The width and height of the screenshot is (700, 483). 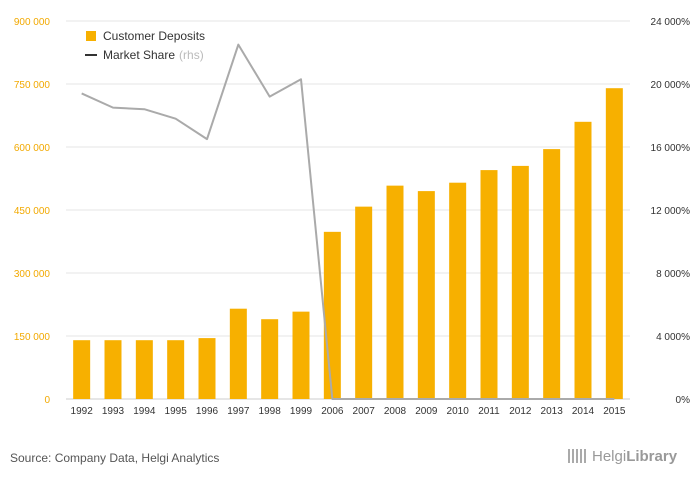 I want to click on source-note: Source: Company Data, Helgi Analytics, so click(x=115, y=458).